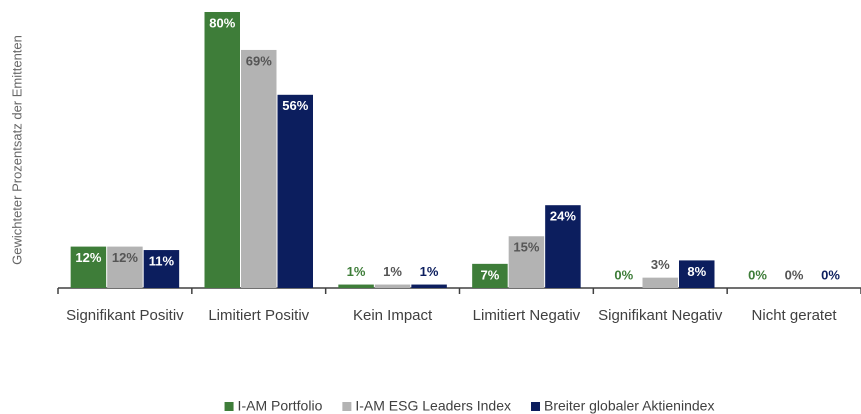  I want to click on data-label: 7%, so click(490, 274).